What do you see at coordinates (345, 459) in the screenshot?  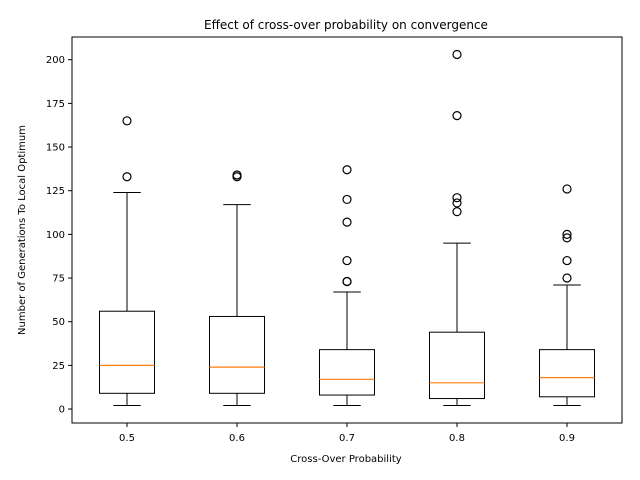 I see `x-axis-label: Cross-Over Probability` at bounding box center [345, 459].